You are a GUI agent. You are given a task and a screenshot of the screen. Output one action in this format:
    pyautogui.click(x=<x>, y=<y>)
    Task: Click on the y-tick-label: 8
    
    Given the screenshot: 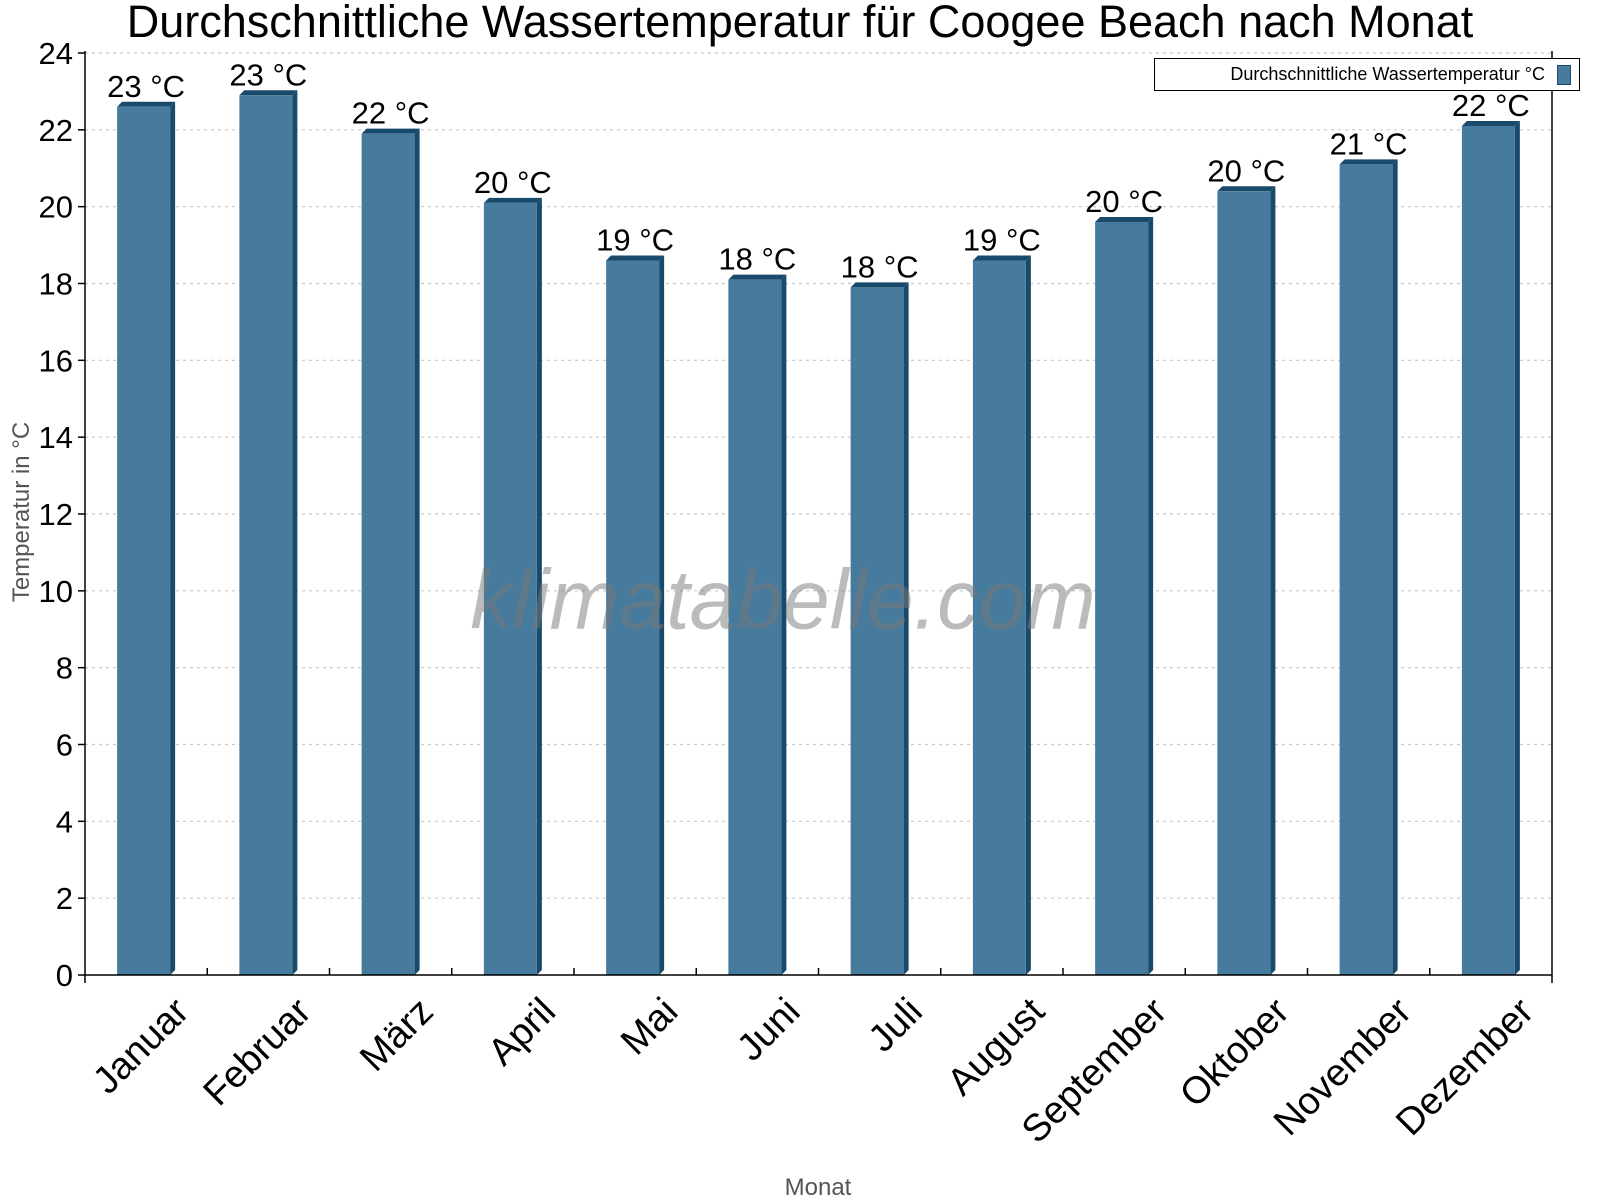 What is the action you would take?
    pyautogui.click(x=64, y=668)
    